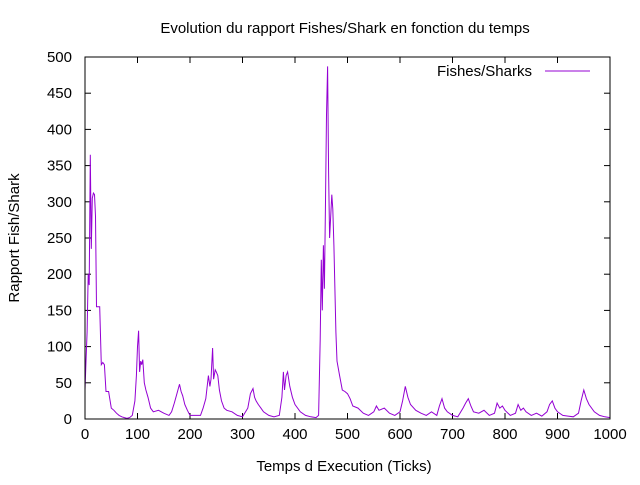 Image resolution: width=640 pixels, height=485 pixels. What do you see at coordinates (59, 129) in the screenshot?
I see `y-tick-label: 400` at bounding box center [59, 129].